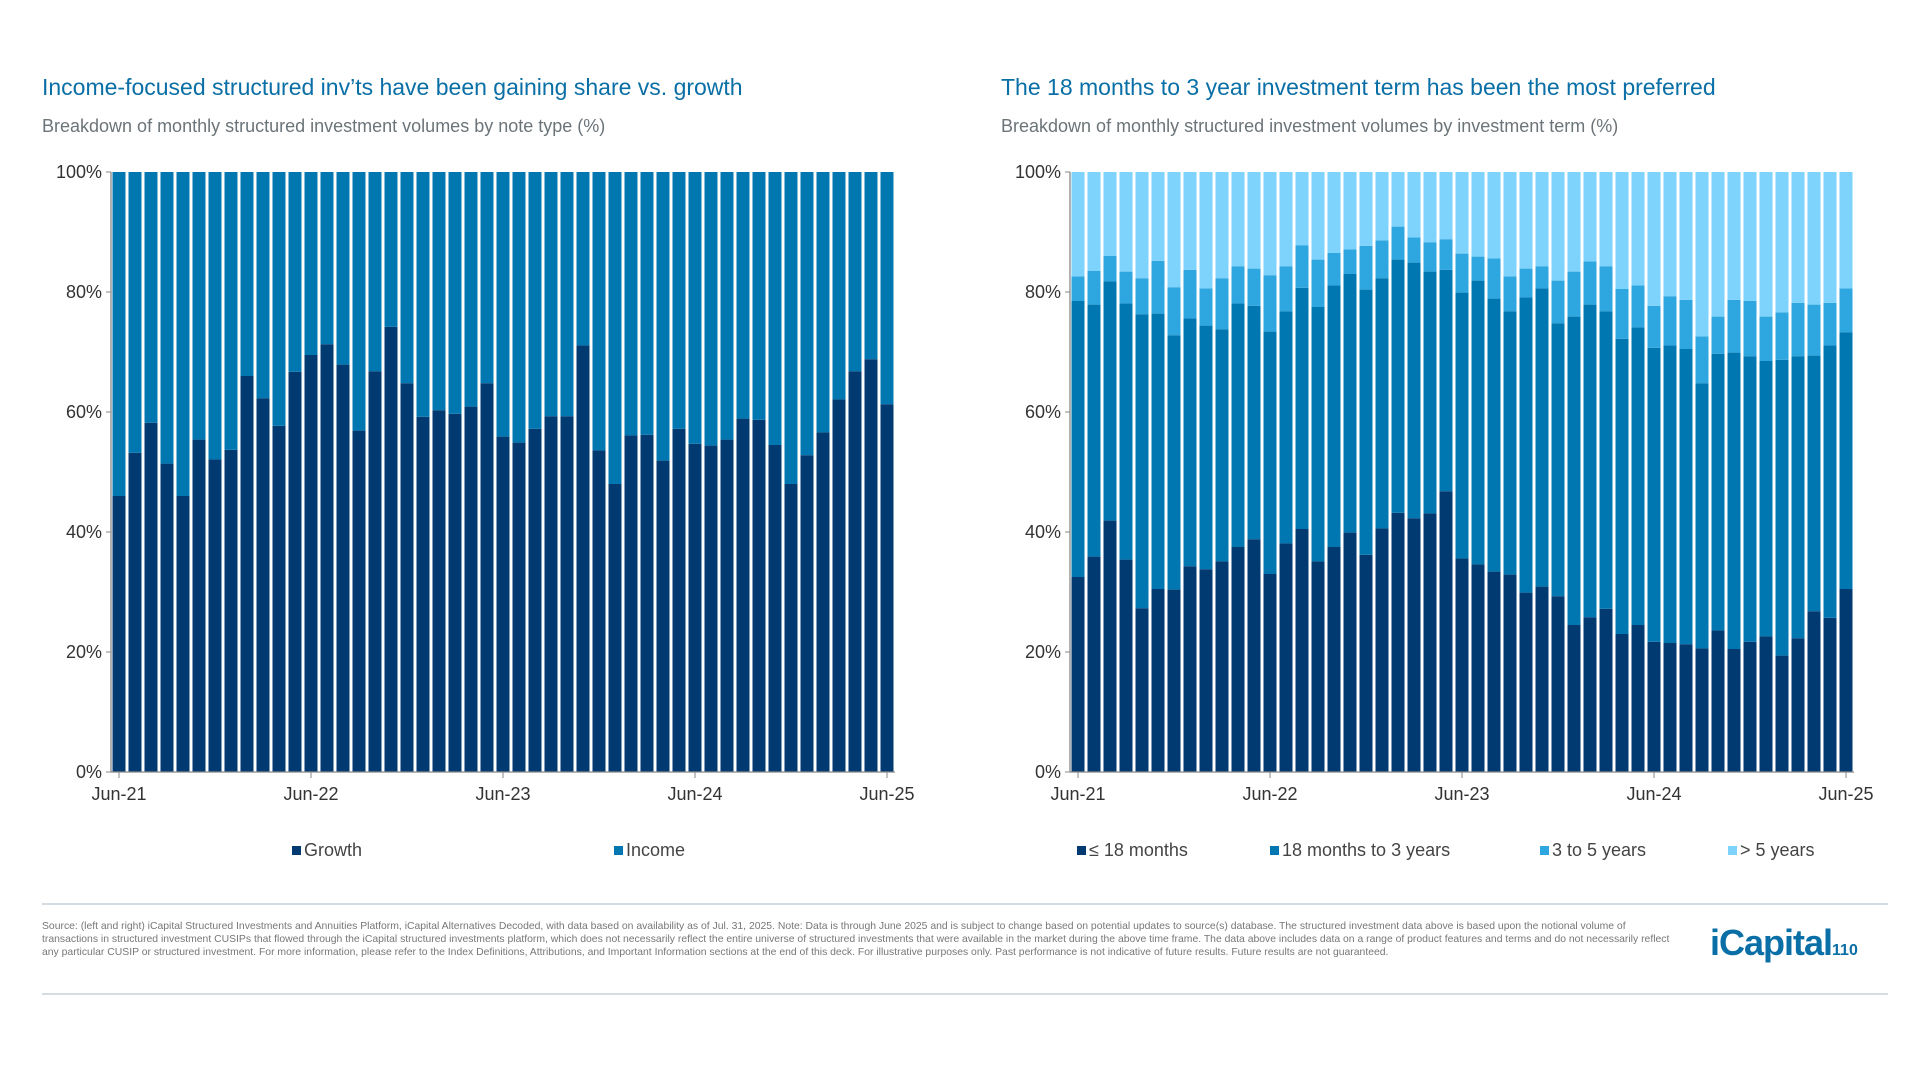  I want to click on bar--18-months-33, so click(1606, 690).